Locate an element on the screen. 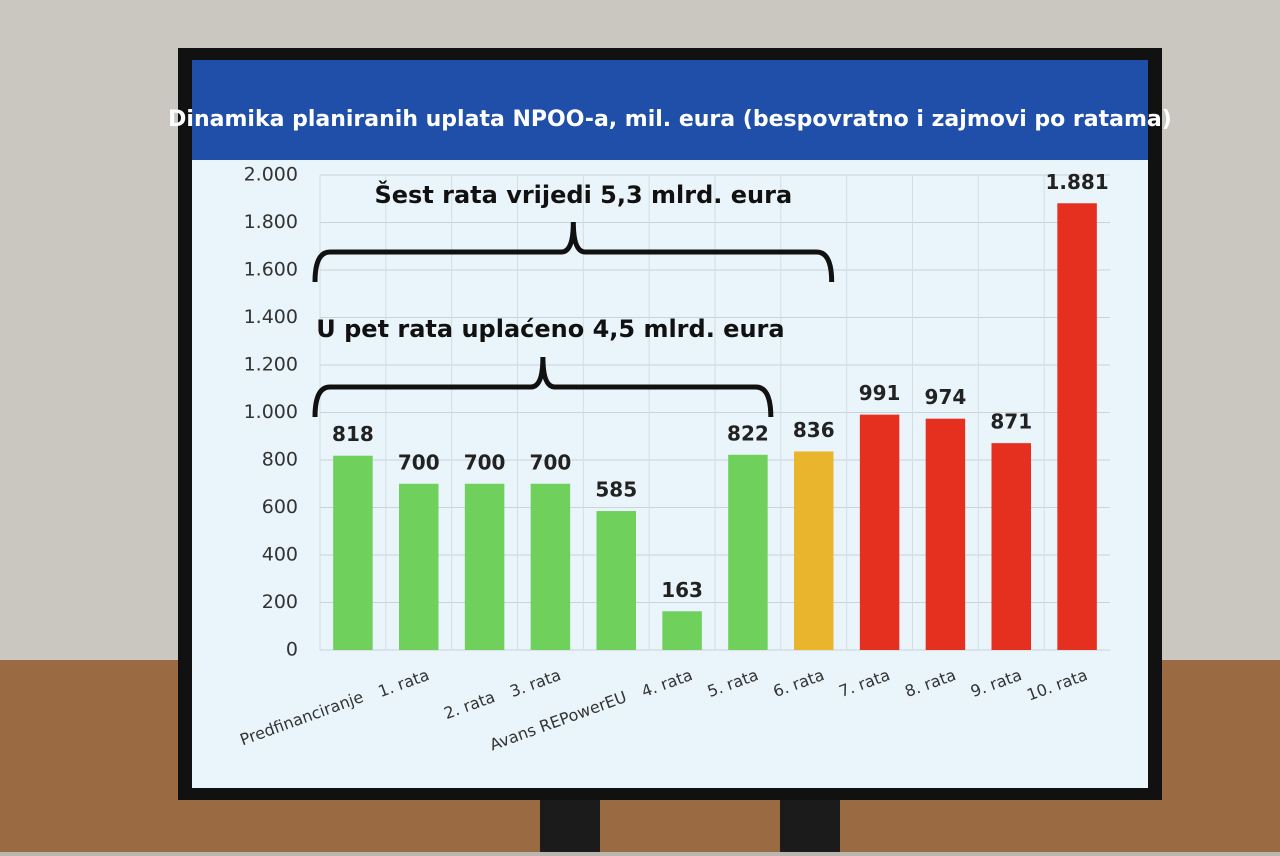  annotation: Šest rata vrijedi 5,3 mlrd. eura is located at coordinates (583, 194).